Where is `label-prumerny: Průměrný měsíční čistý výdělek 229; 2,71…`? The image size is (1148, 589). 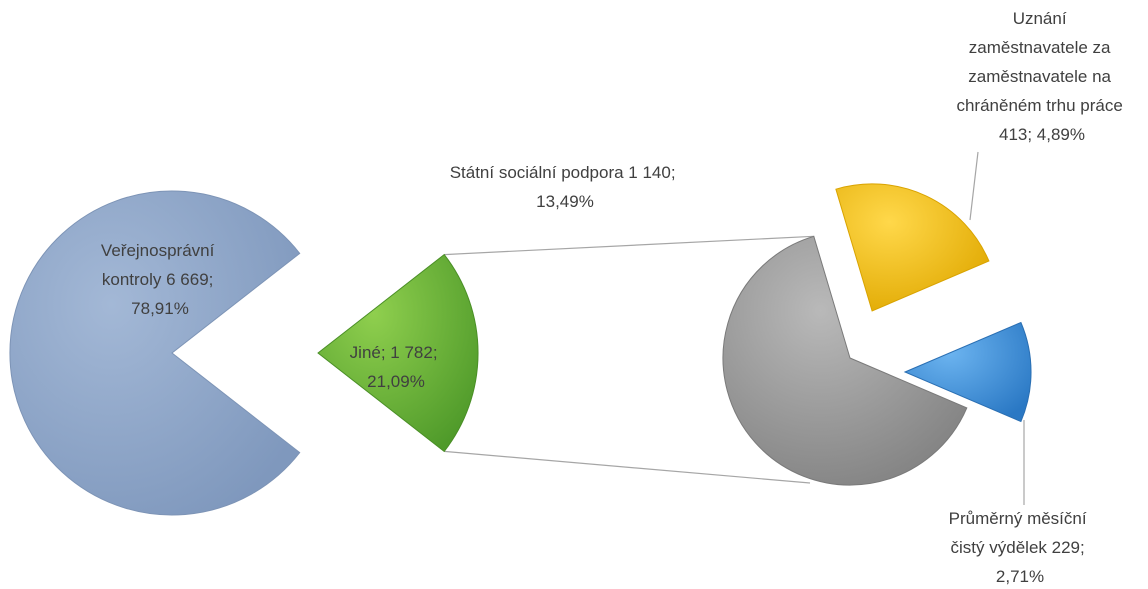
label-prumerny: Průměrný měsíční čistý výdělek 229; 2,71… is located at coordinates (1020, 547).